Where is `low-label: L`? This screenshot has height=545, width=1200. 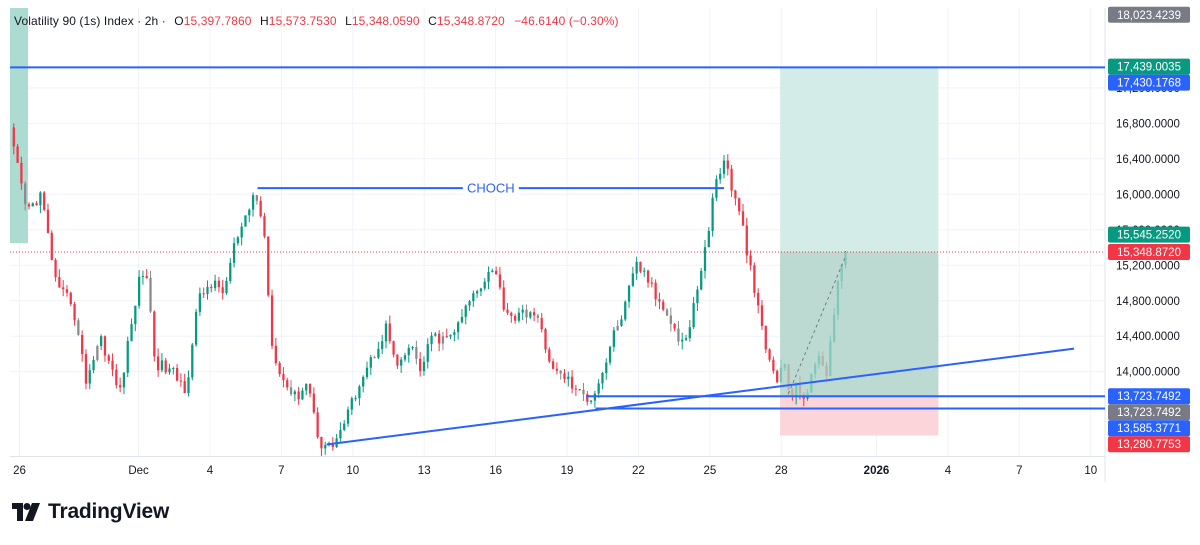 low-label: L is located at coordinates (348, 21).